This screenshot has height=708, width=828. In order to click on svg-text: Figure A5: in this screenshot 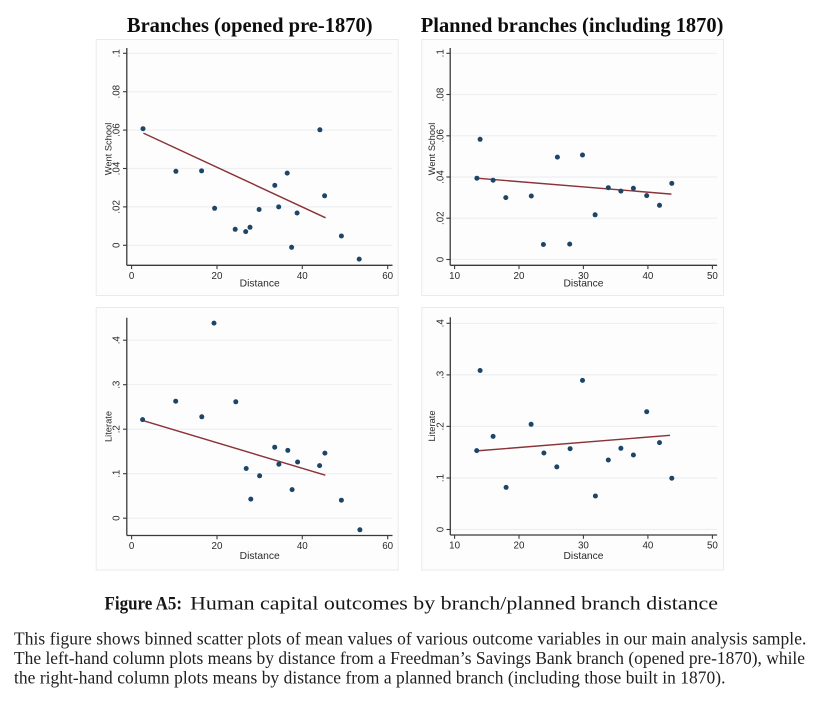, I will do `click(144, 603)`.